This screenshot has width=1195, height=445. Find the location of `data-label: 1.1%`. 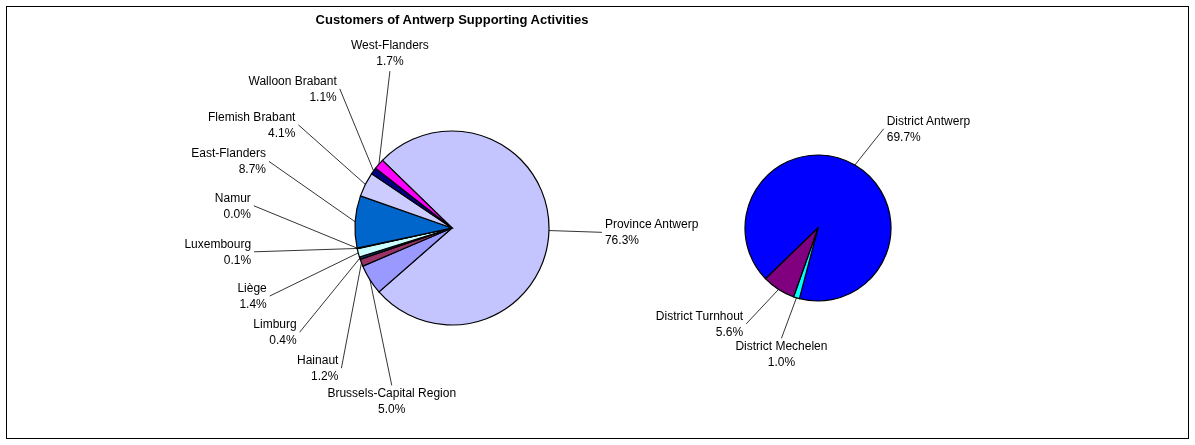

data-label: 1.1% is located at coordinates (323, 96).